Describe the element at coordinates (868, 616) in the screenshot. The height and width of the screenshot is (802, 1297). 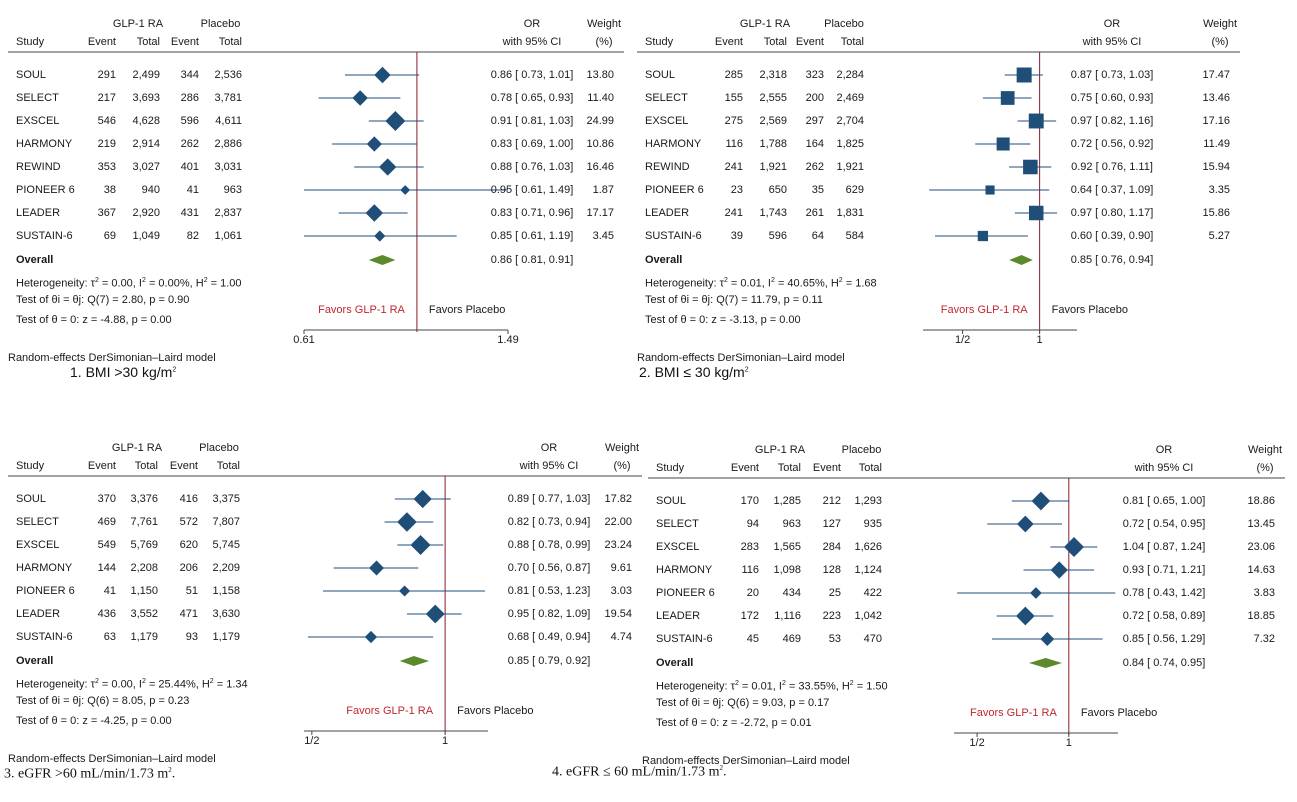
I see `placebo-total: 1,042` at that location.